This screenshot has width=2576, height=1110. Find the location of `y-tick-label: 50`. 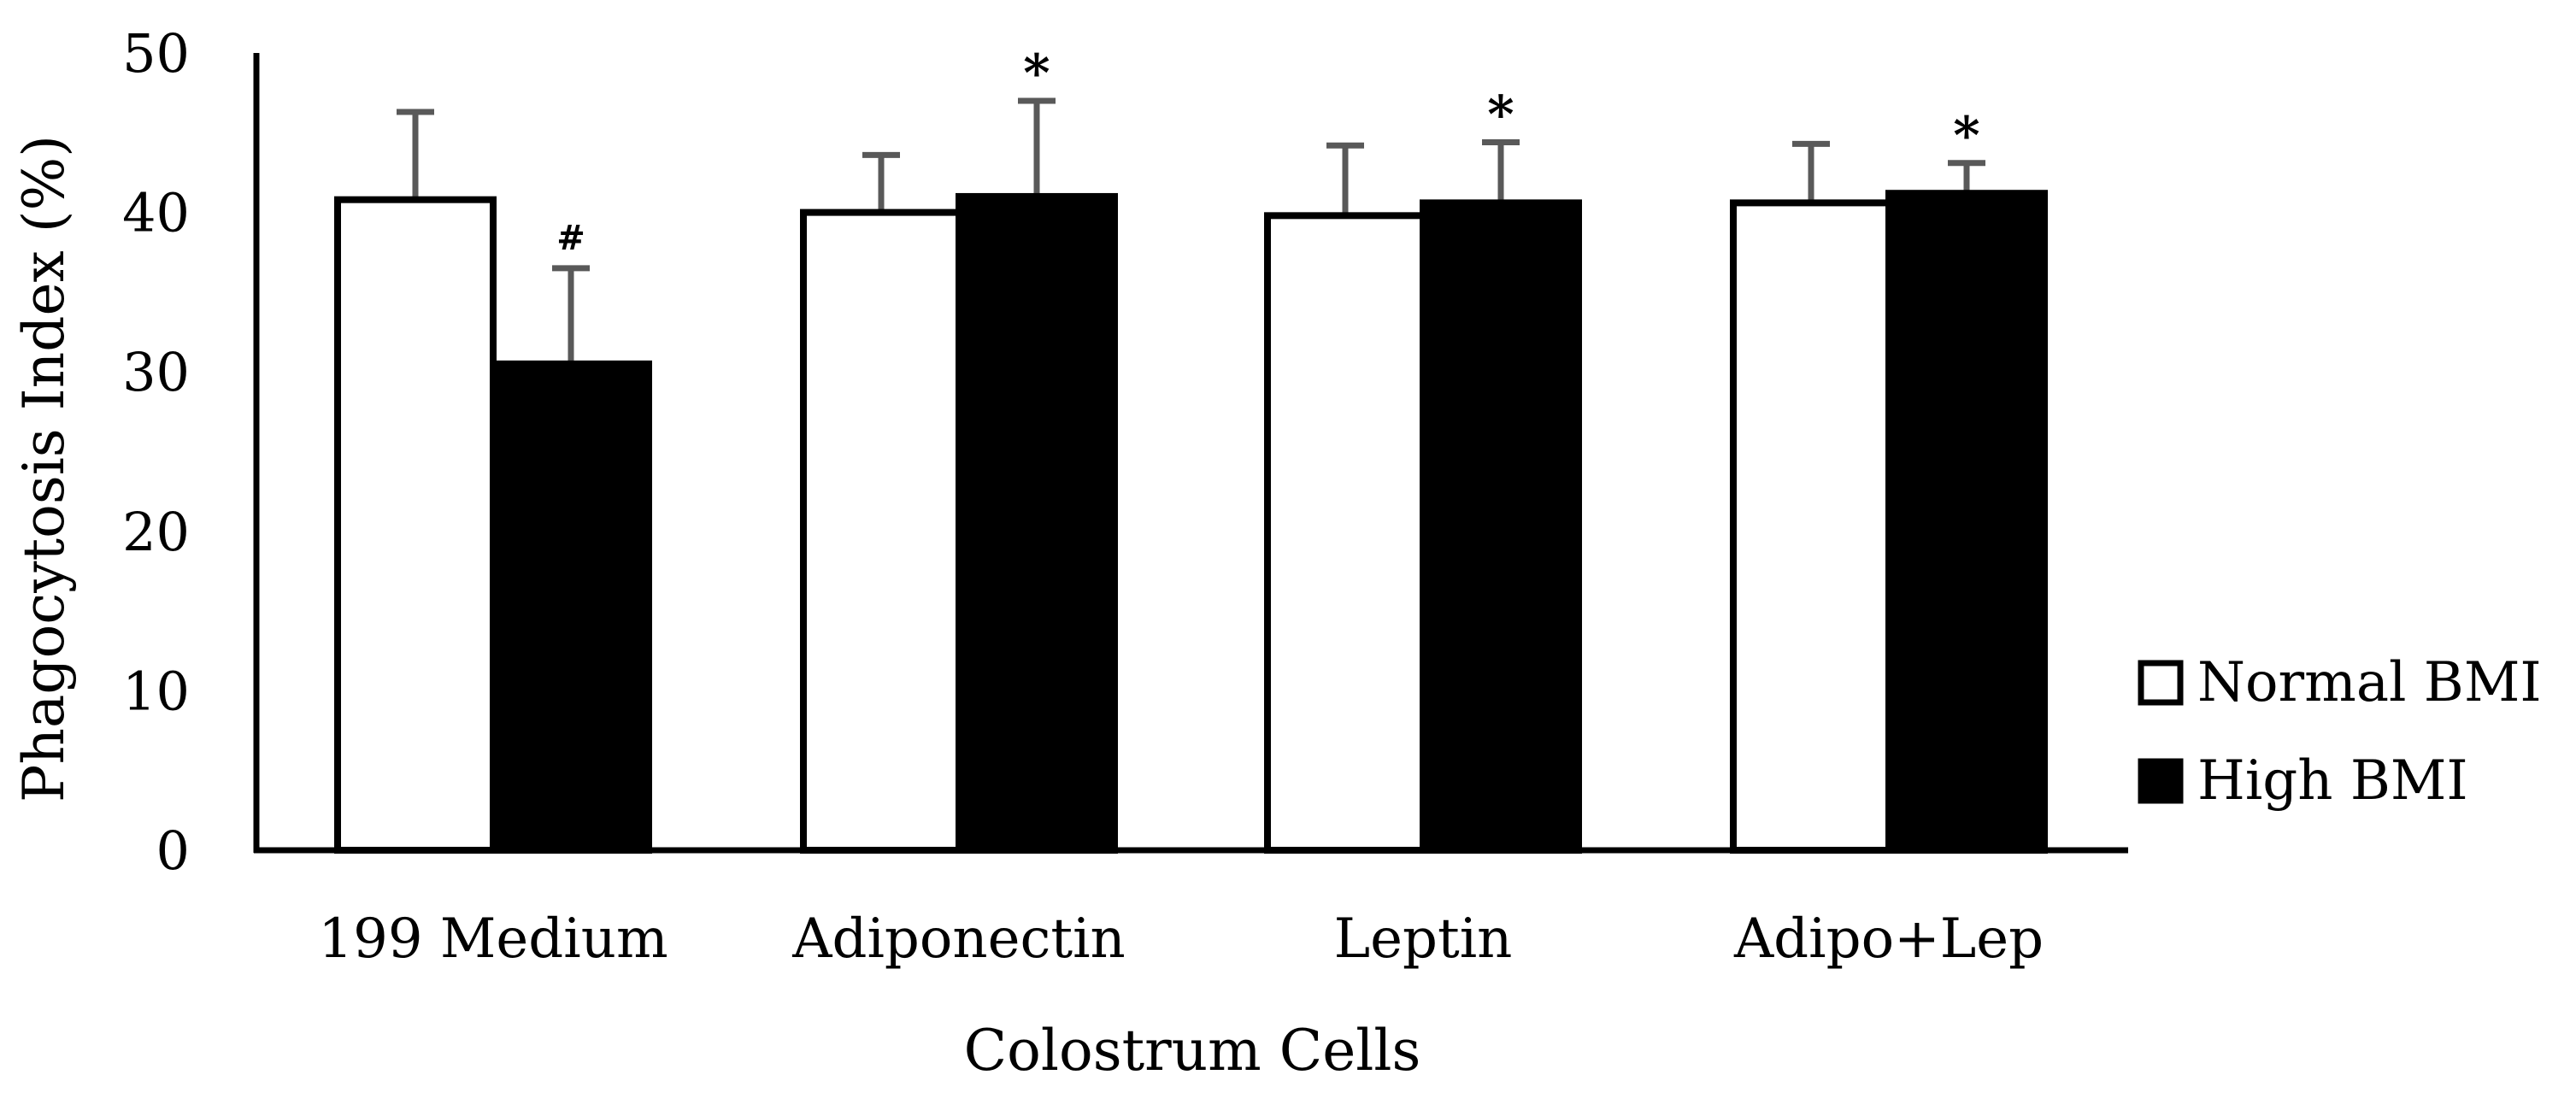

y-tick-label: 50 is located at coordinates (156, 53).